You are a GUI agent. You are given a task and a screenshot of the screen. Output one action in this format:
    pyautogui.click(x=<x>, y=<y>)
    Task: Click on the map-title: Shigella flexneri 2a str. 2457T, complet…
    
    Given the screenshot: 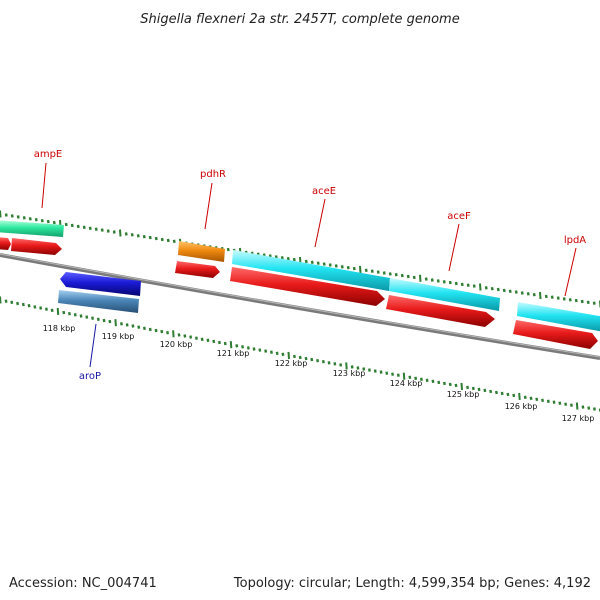 What is the action you would take?
    pyautogui.click(x=299, y=19)
    